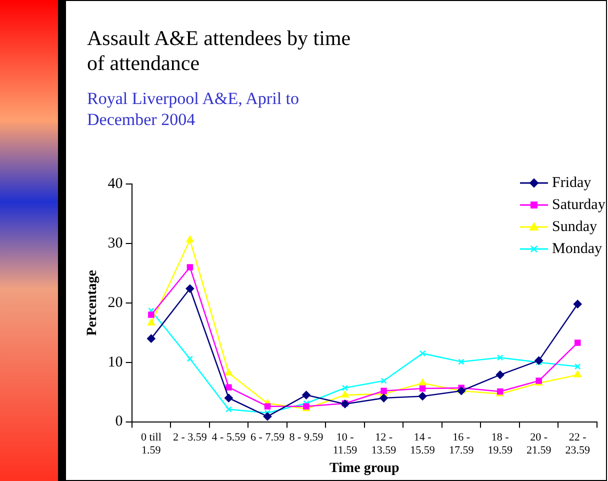 The width and height of the screenshot is (608, 481). What do you see at coordinates (574, 227) in the screenshot?
I see `legend-label: Sunday` at bounding box center [574, 227].